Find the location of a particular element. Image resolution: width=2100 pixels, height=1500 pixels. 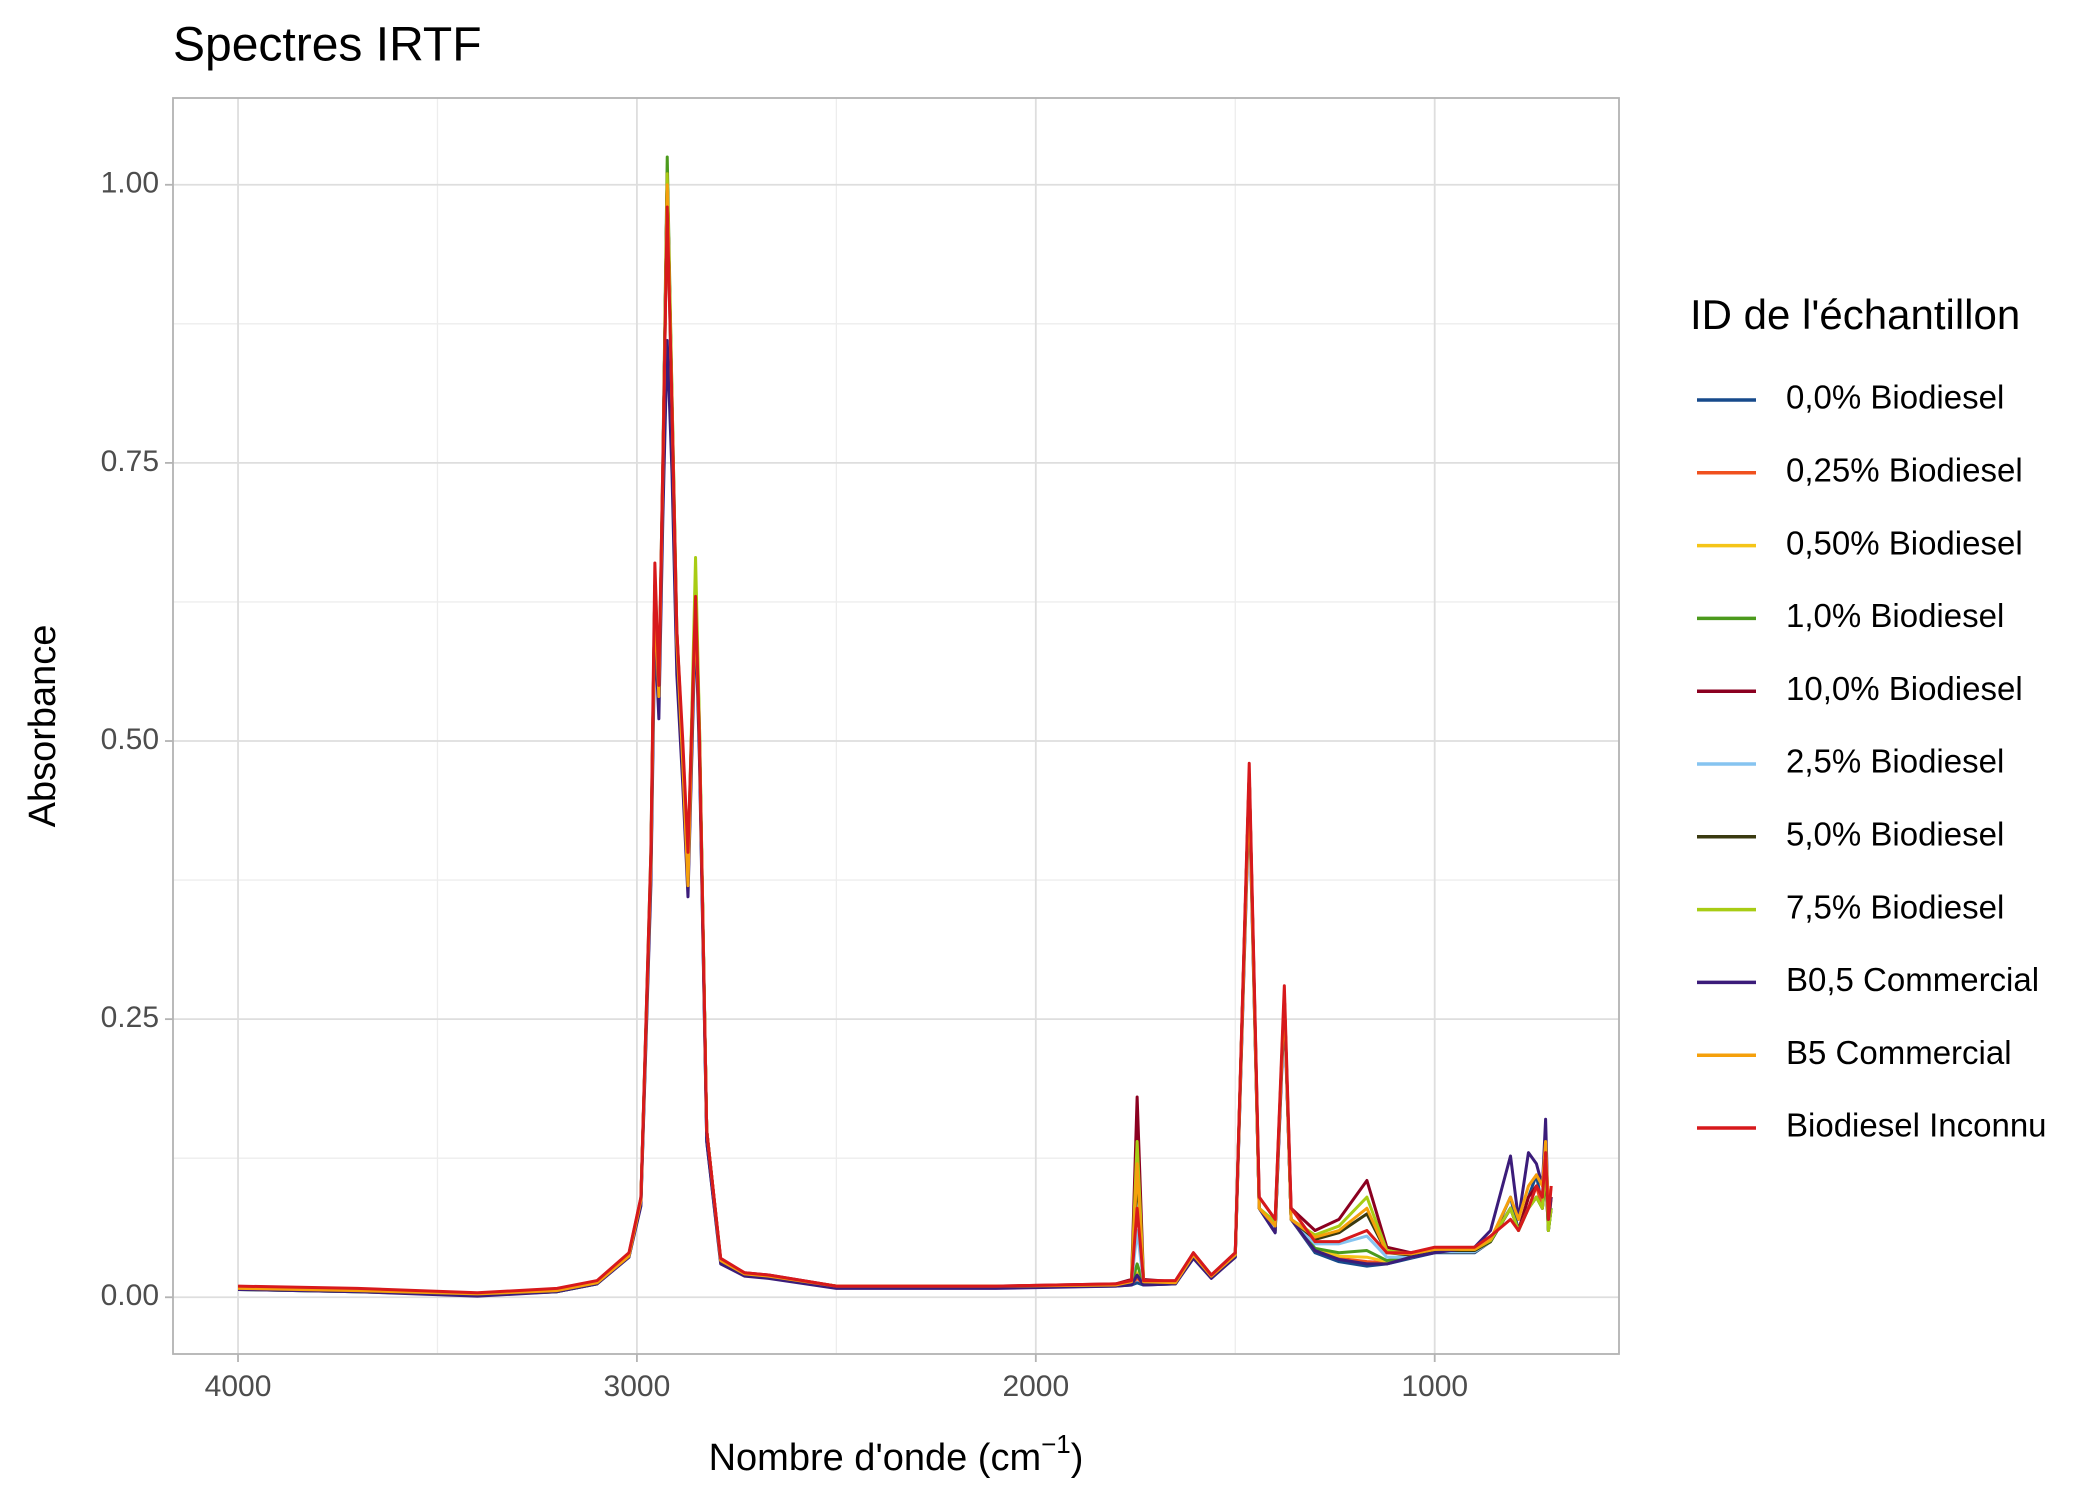

x-axis-title: Nombre d'onde (cm−1) is located at coordinates (896, 1454).